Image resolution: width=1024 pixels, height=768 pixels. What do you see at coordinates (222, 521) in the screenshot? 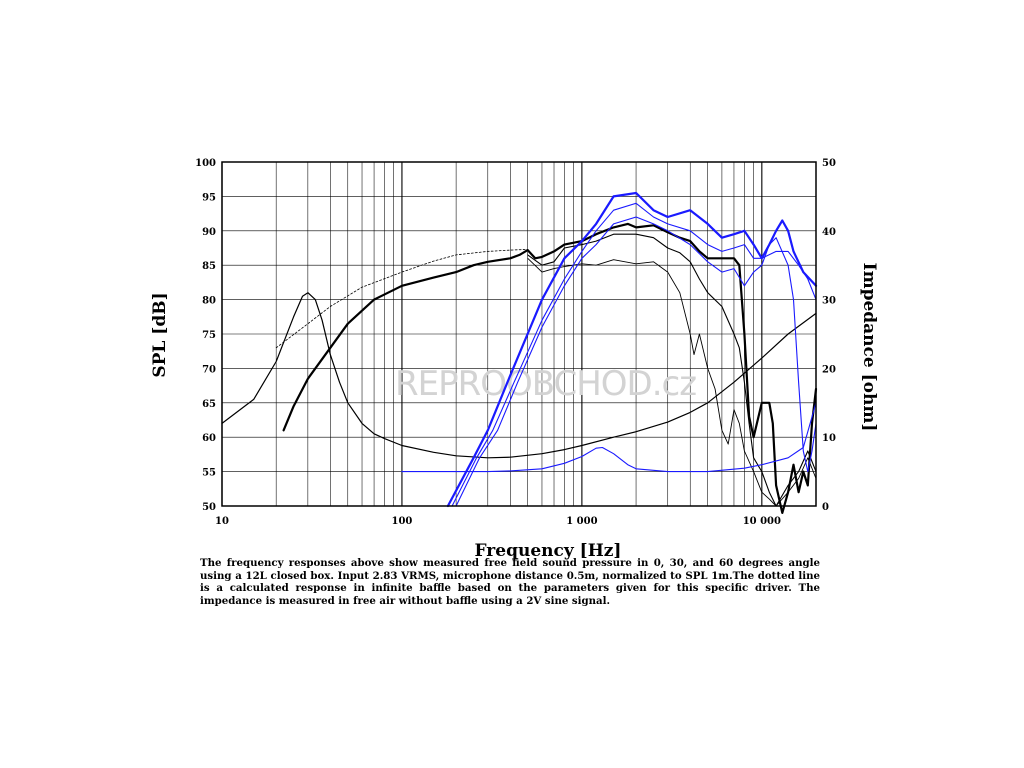
I see `x-tick-label: 10` at bounding box center [222, 521].